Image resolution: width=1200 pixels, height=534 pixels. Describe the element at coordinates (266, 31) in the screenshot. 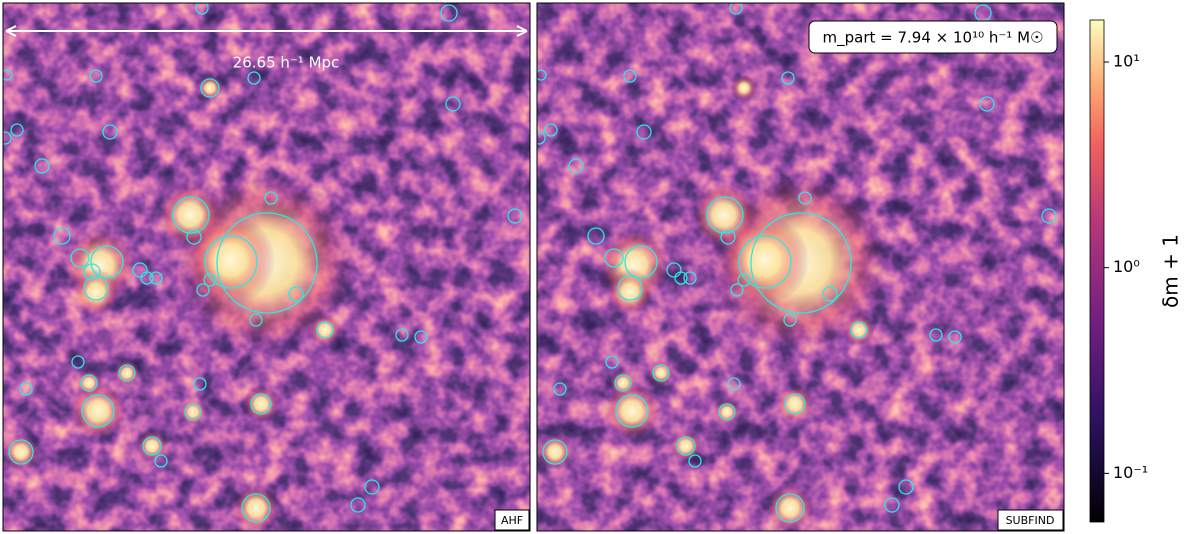

I see `scale-arrows` at that location.